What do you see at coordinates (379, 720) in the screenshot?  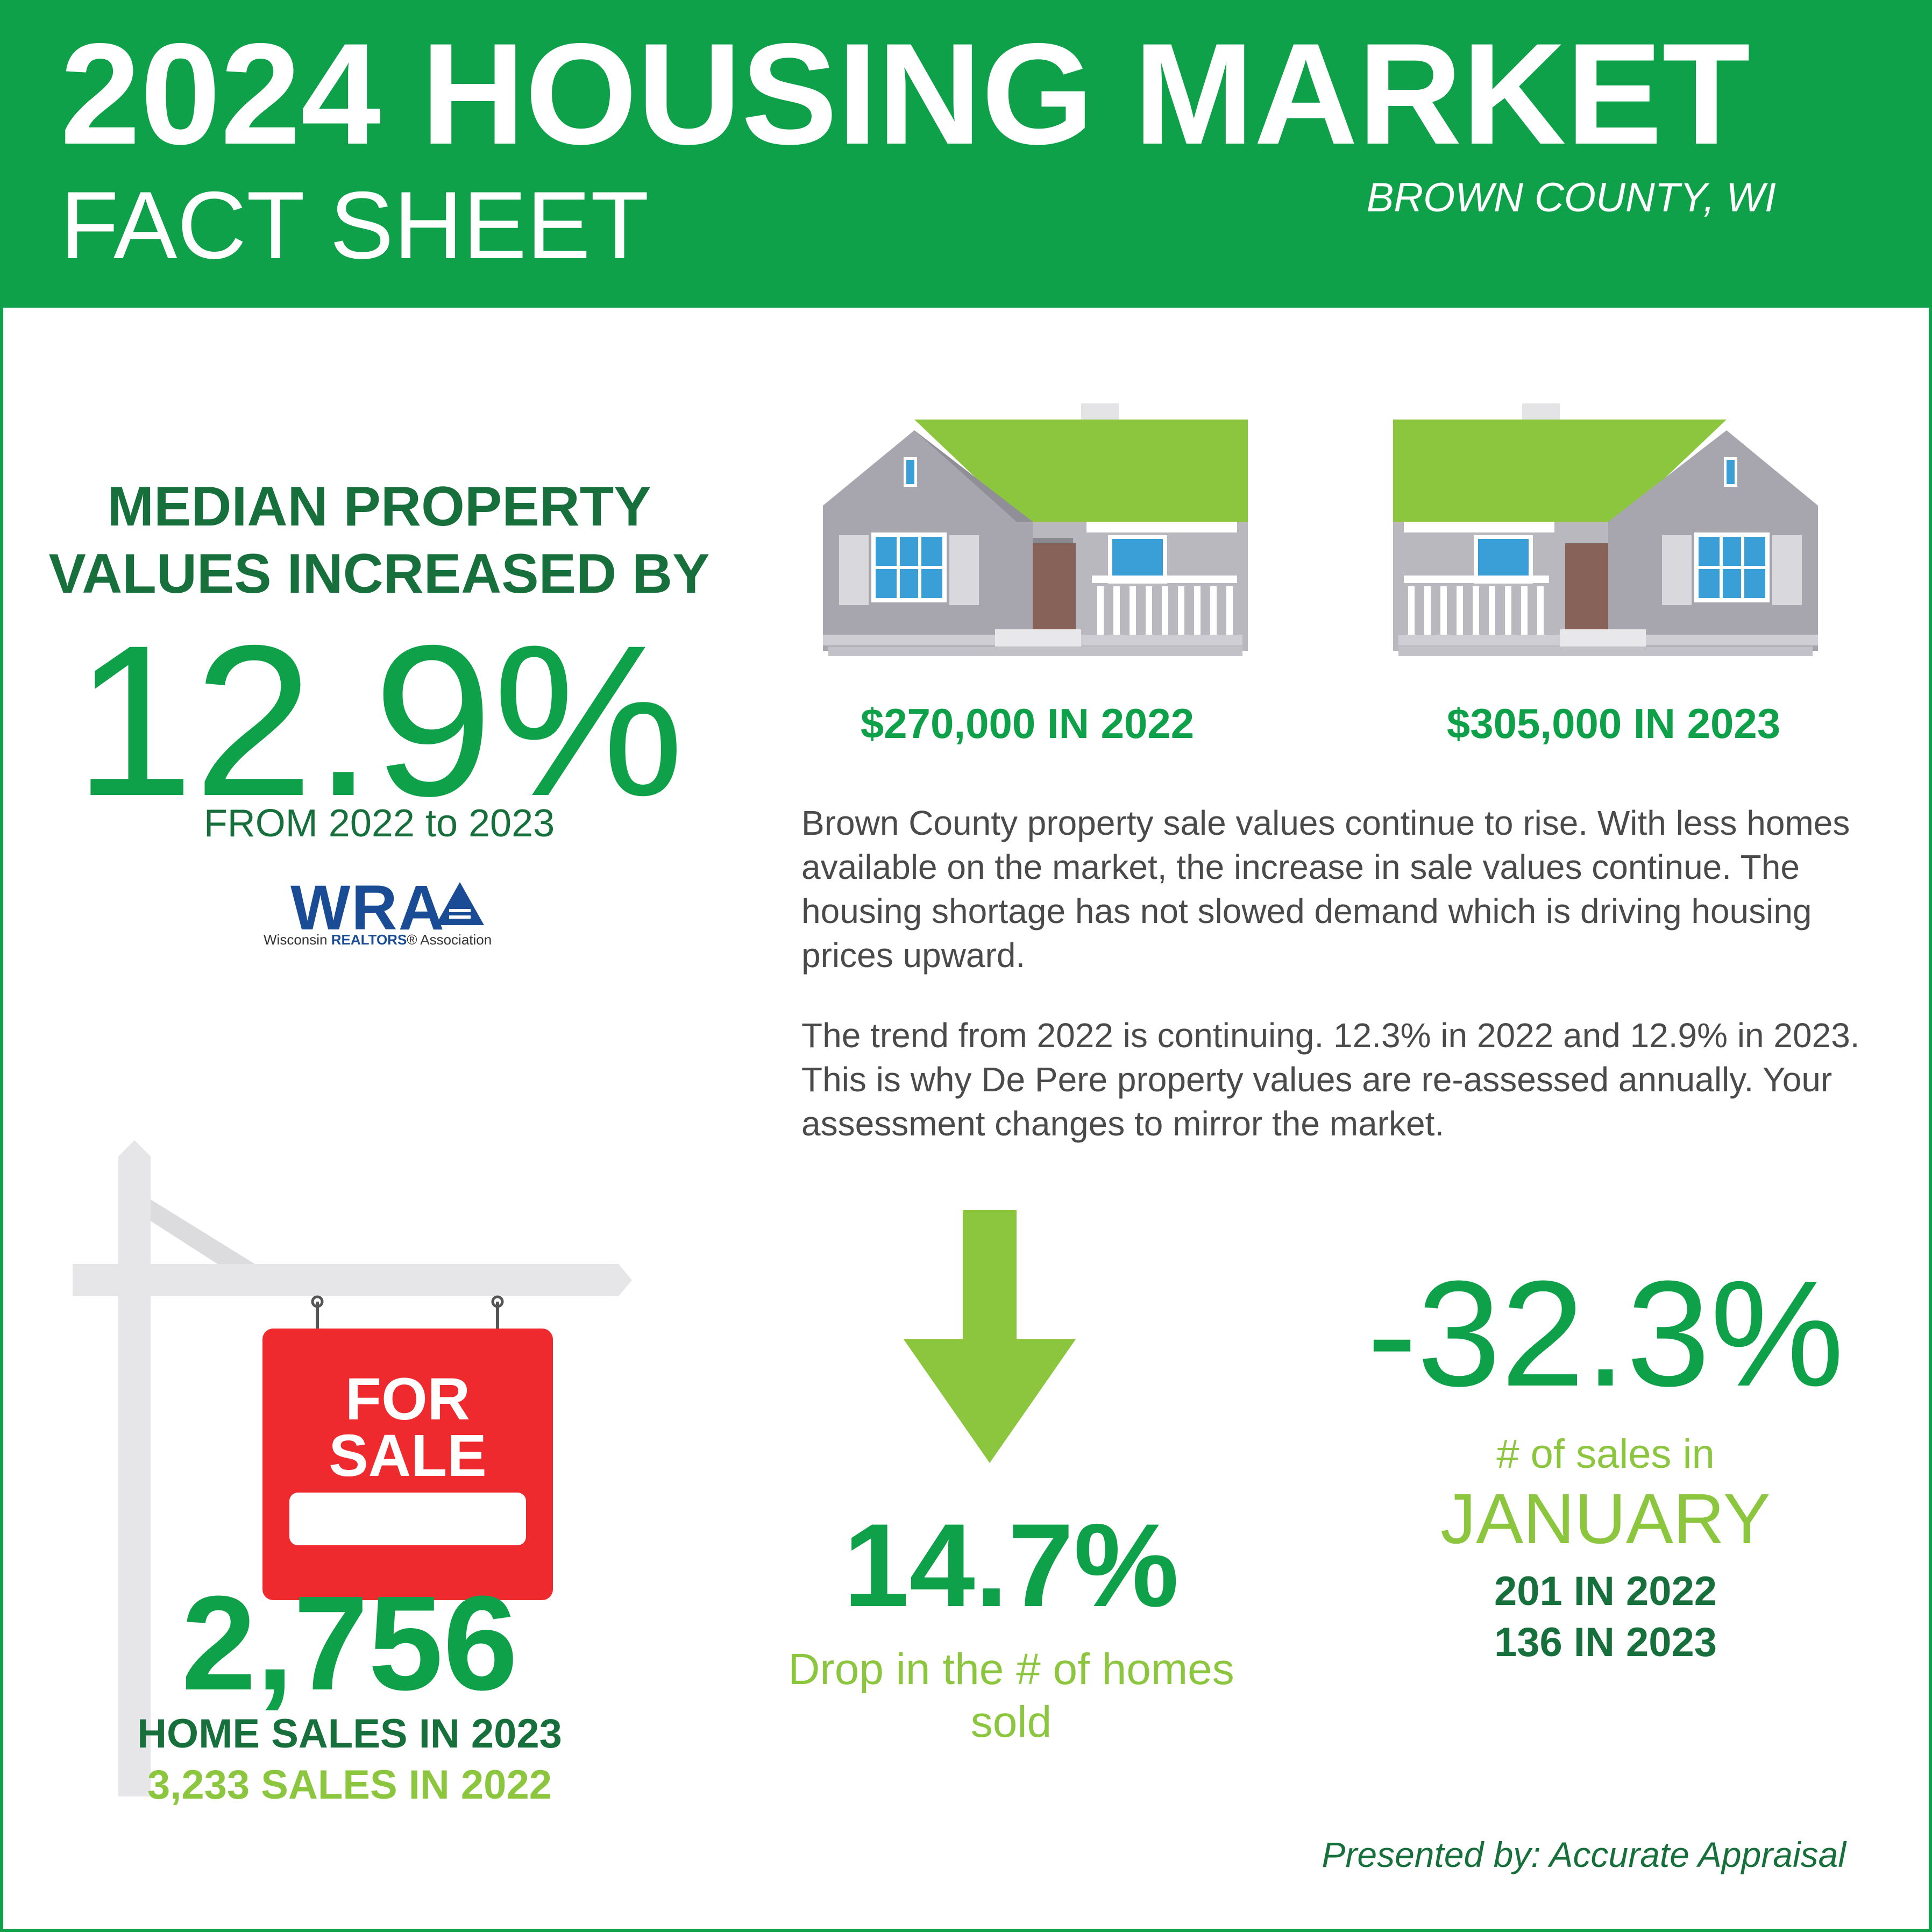 I see `median-increase-percent: 12.9%` at bounding box center [379, 720].